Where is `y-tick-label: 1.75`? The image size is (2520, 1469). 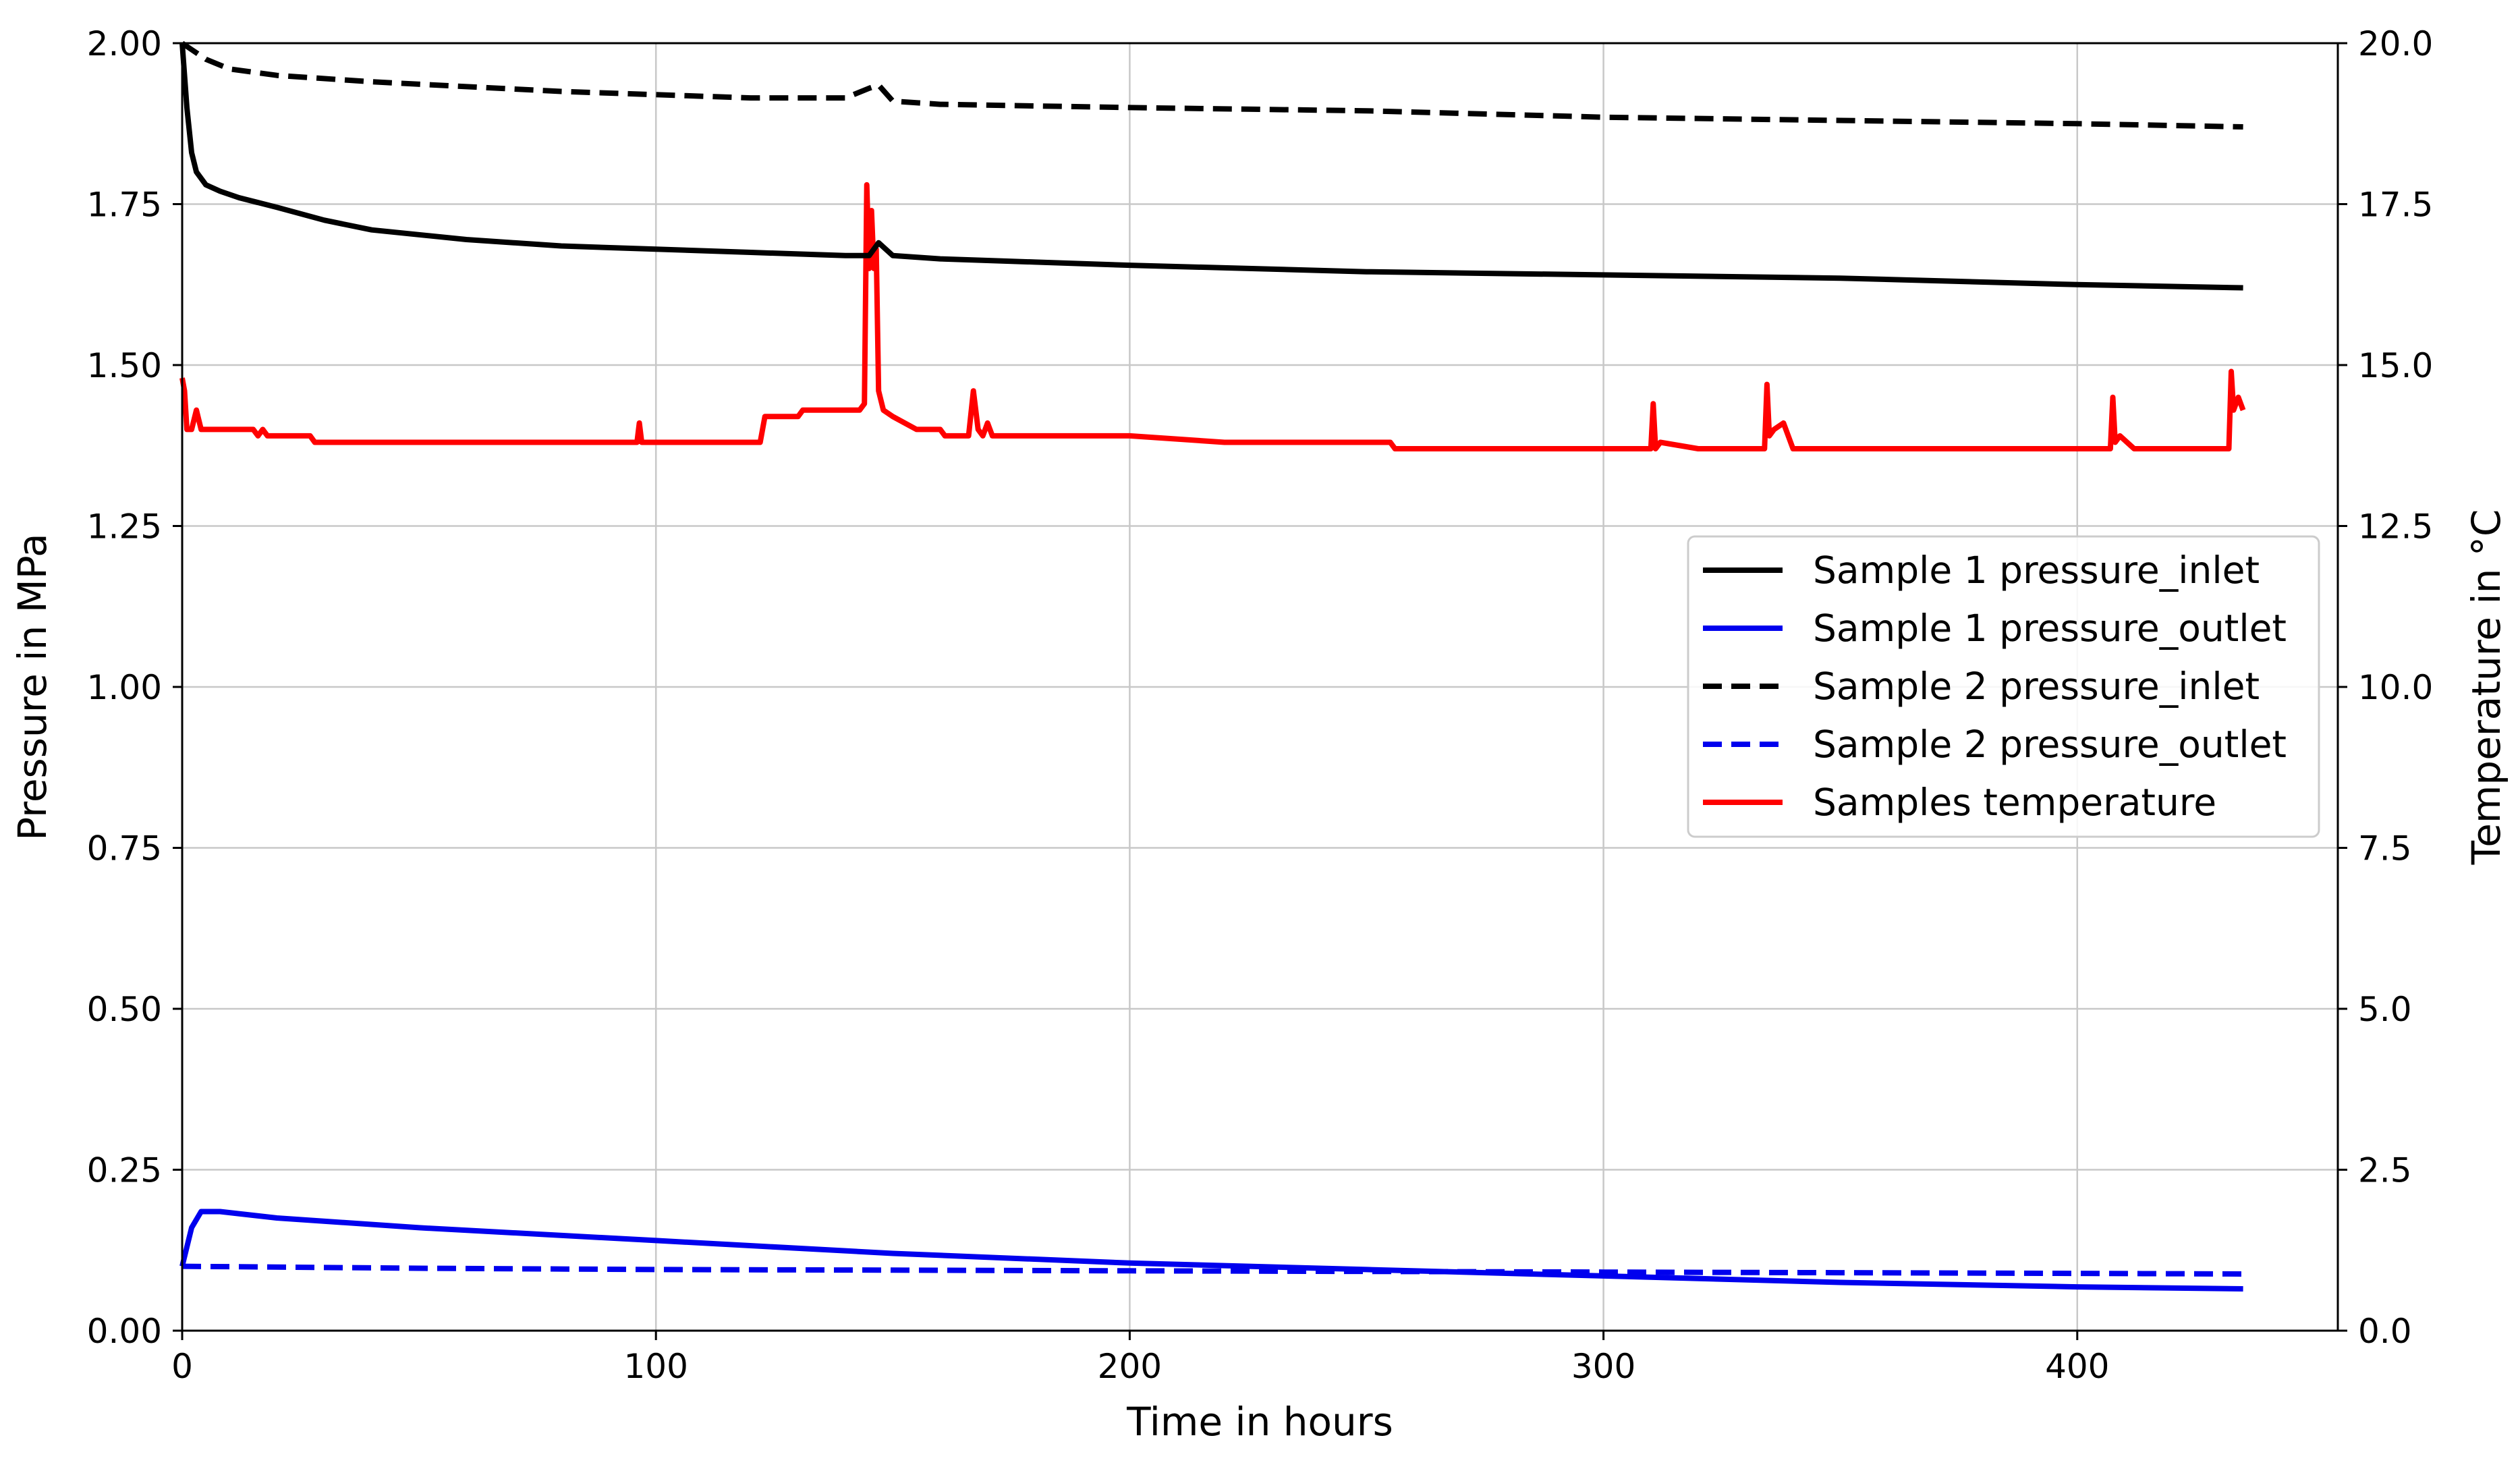 y-tick-label: 1.75 is located at coordinates (124, 205).